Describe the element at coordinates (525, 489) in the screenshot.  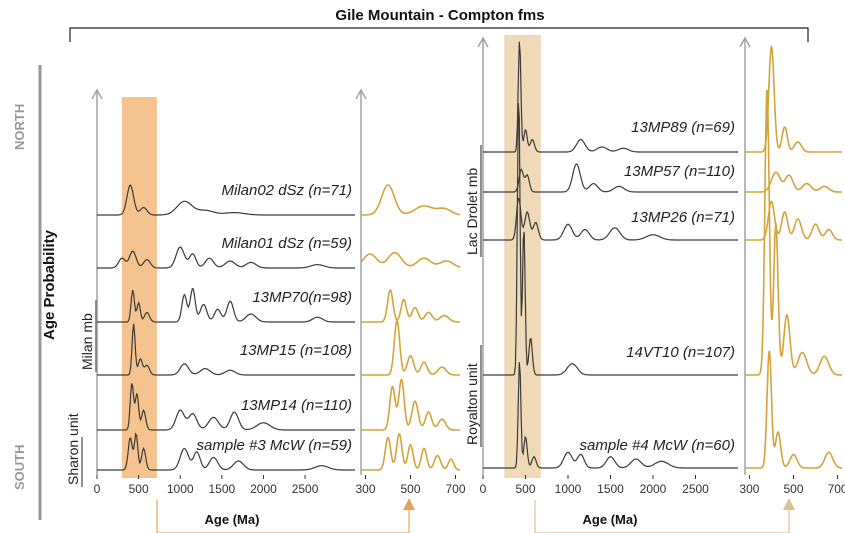
I see `x-tick-label-right-main-1: 500` at that location.